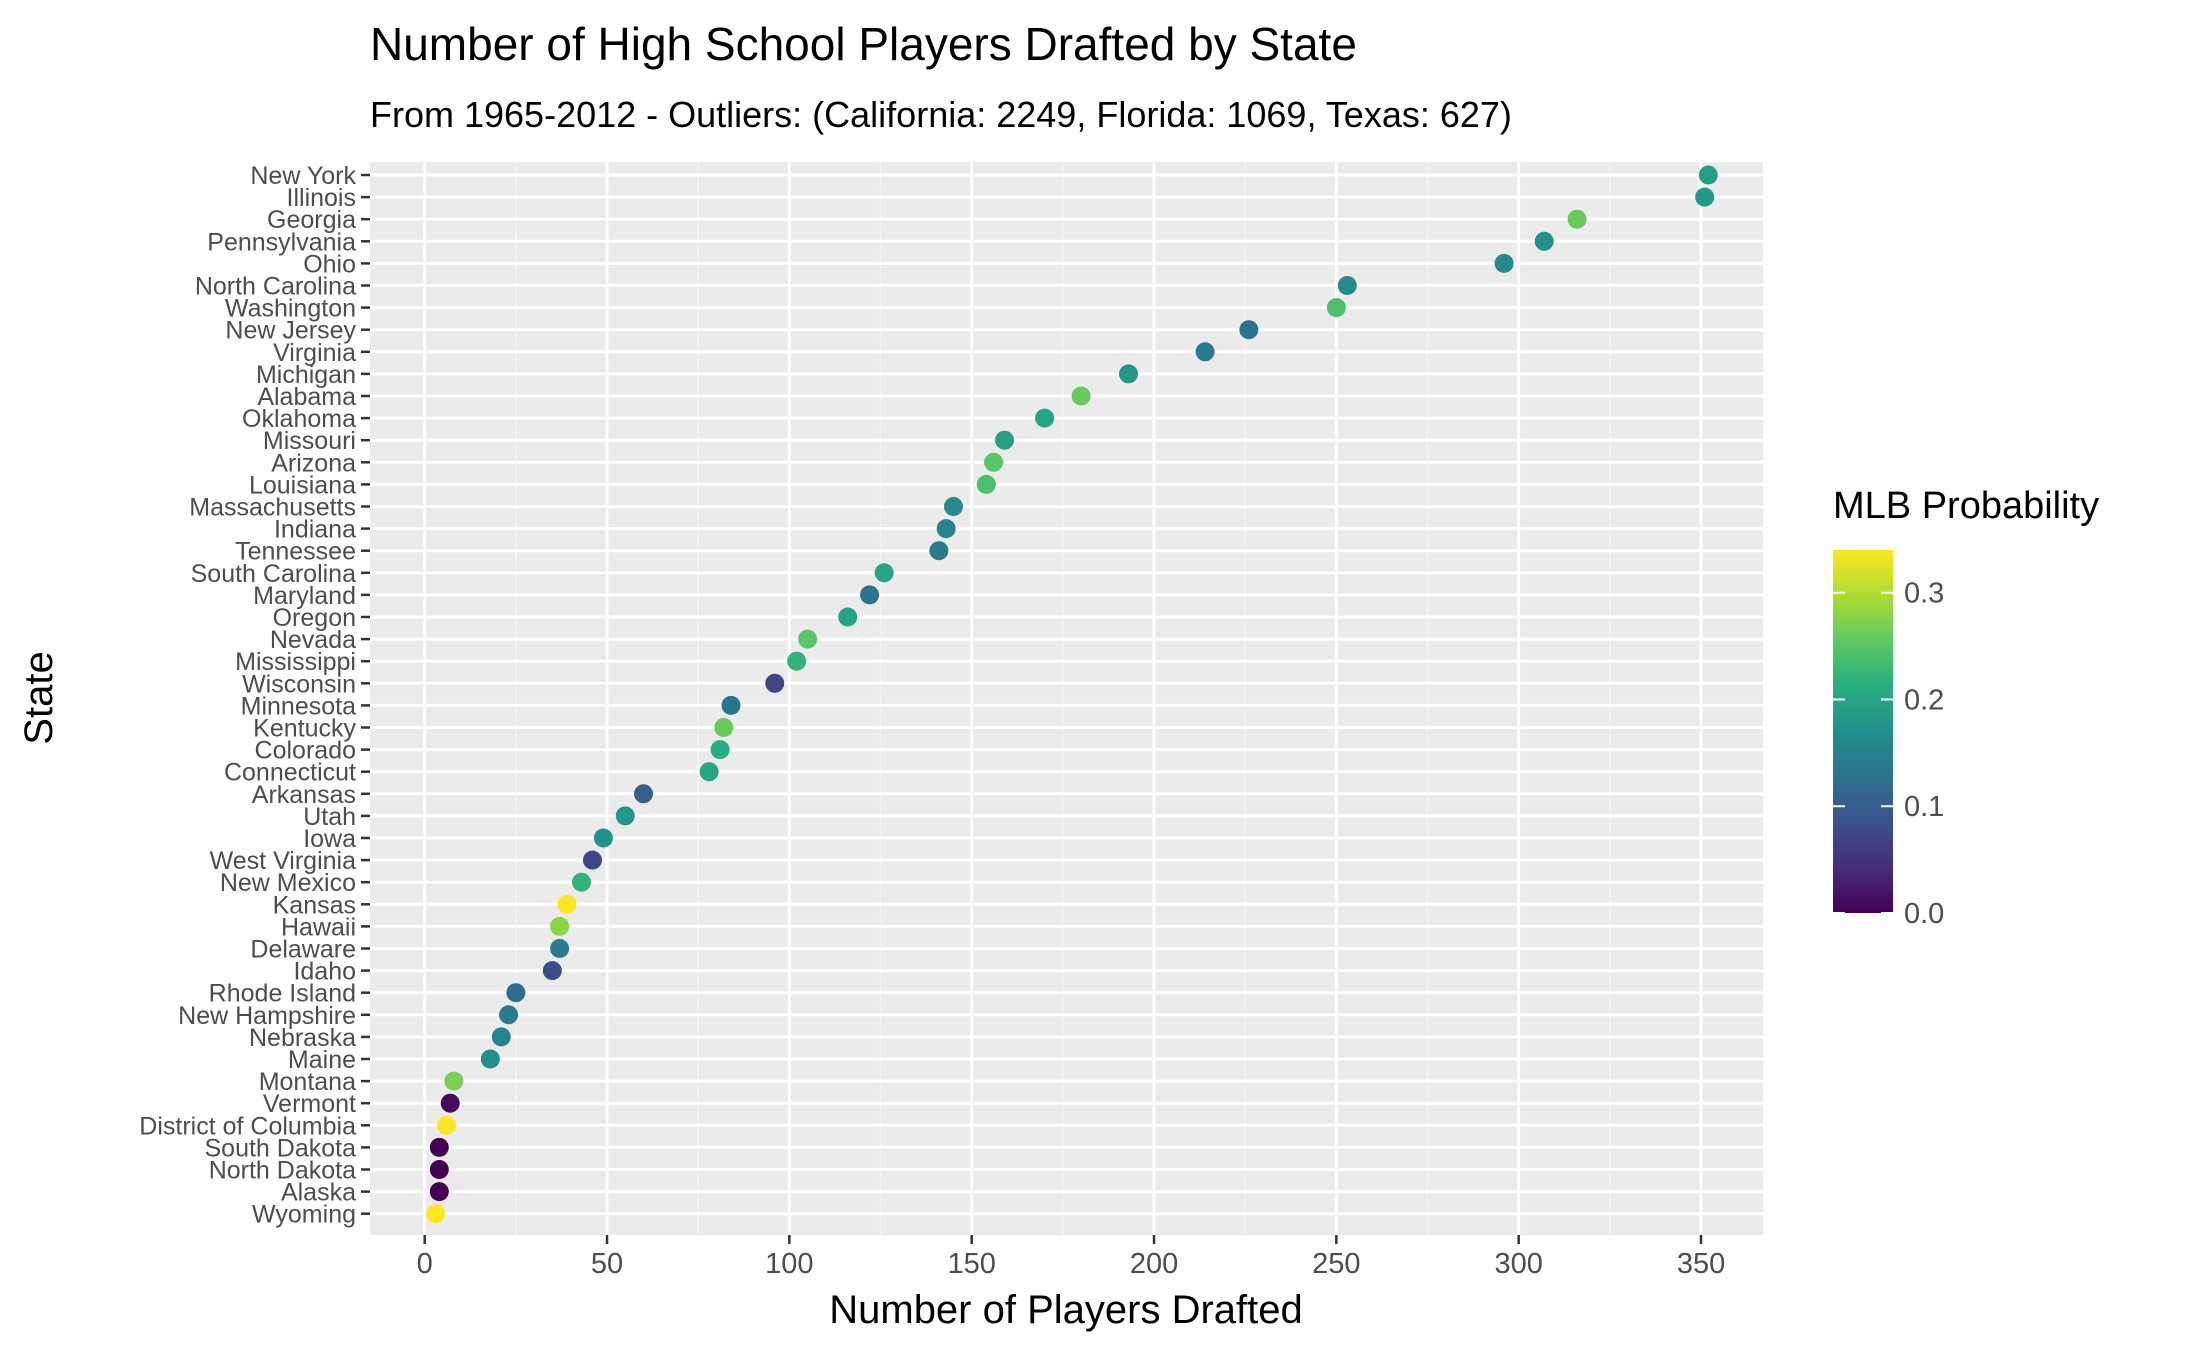 The image size is (2187, 1356). I want to click on y-tick-label: New Mexico, so click(288, 883).